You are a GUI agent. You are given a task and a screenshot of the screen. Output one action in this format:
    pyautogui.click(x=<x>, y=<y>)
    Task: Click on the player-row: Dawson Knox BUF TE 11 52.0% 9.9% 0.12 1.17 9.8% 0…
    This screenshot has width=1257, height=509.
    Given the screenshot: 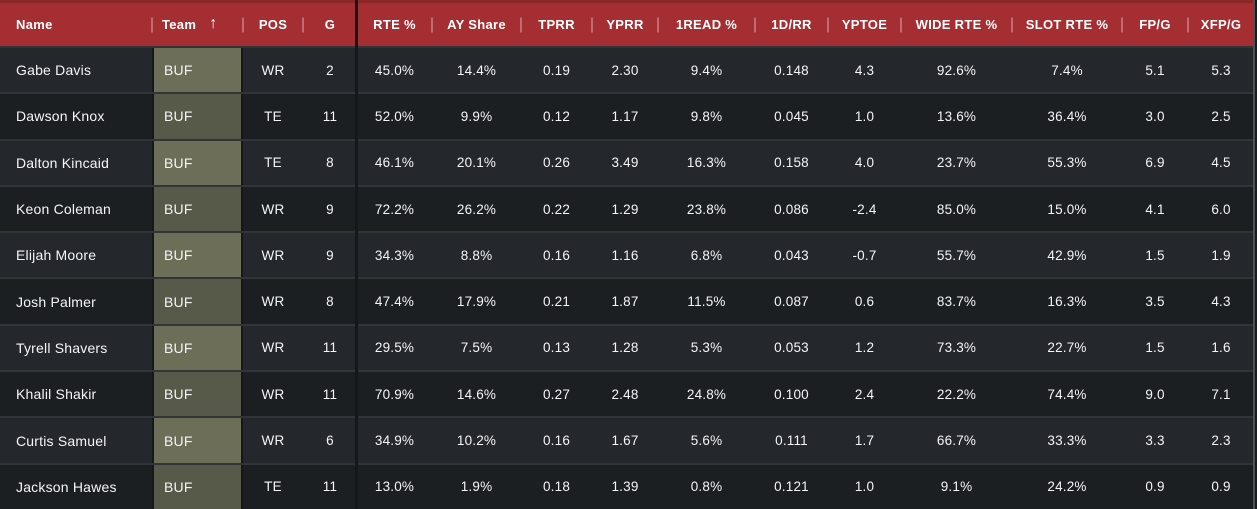 What is the action you would take?
    pyautogui.click(x=627, y=115)
    